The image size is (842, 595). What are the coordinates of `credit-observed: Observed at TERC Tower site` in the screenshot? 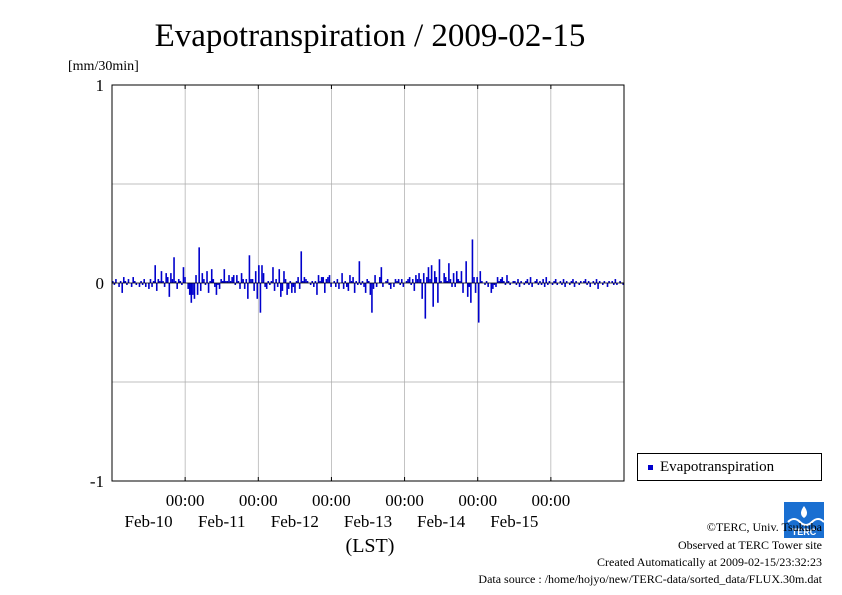 It's located at (749, 545).